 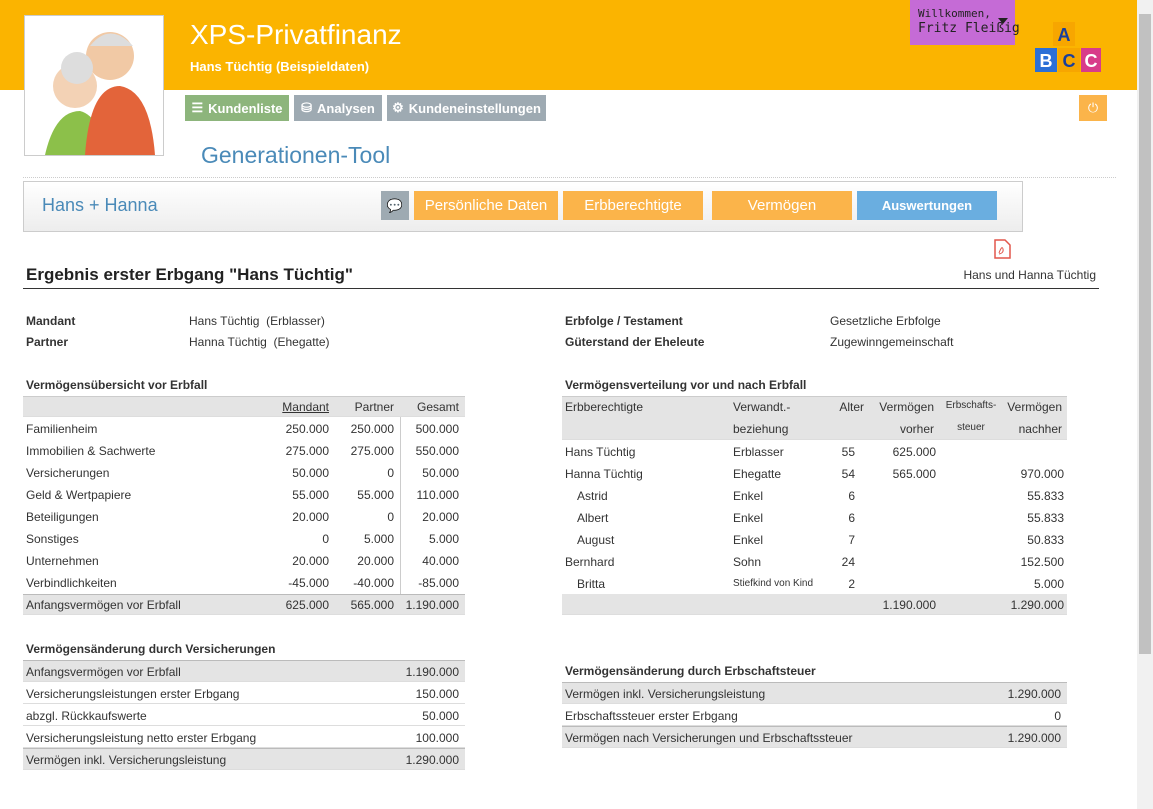 What do you see at coordinates (52, 539) in the screenshot?
I see `row-label: Sonstiges` at bounding box center [52, 539].